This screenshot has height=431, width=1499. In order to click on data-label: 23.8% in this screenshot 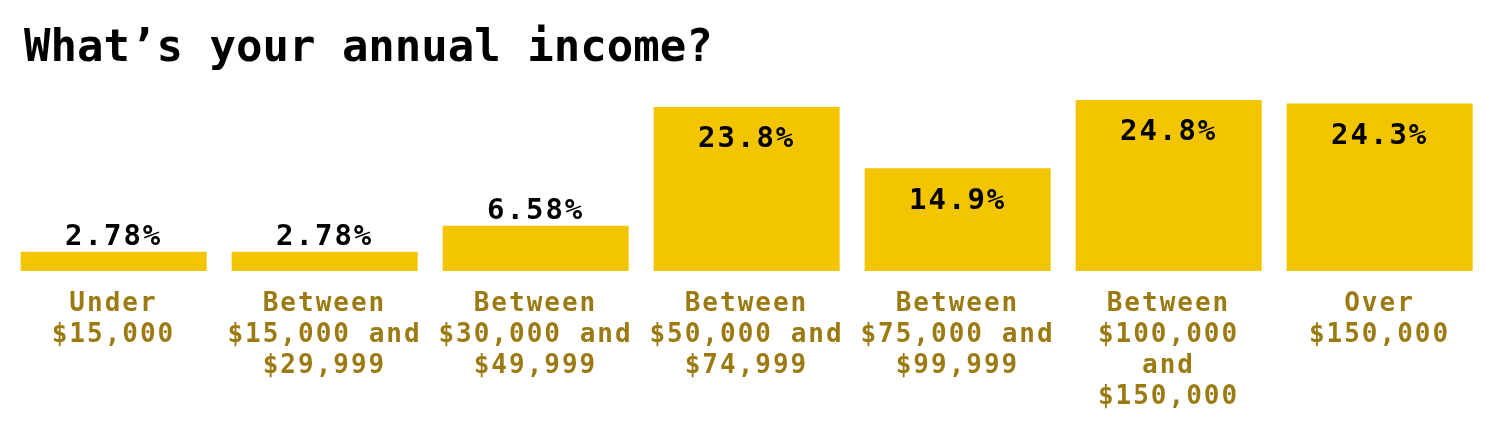, I will do `click(747, 137)`.